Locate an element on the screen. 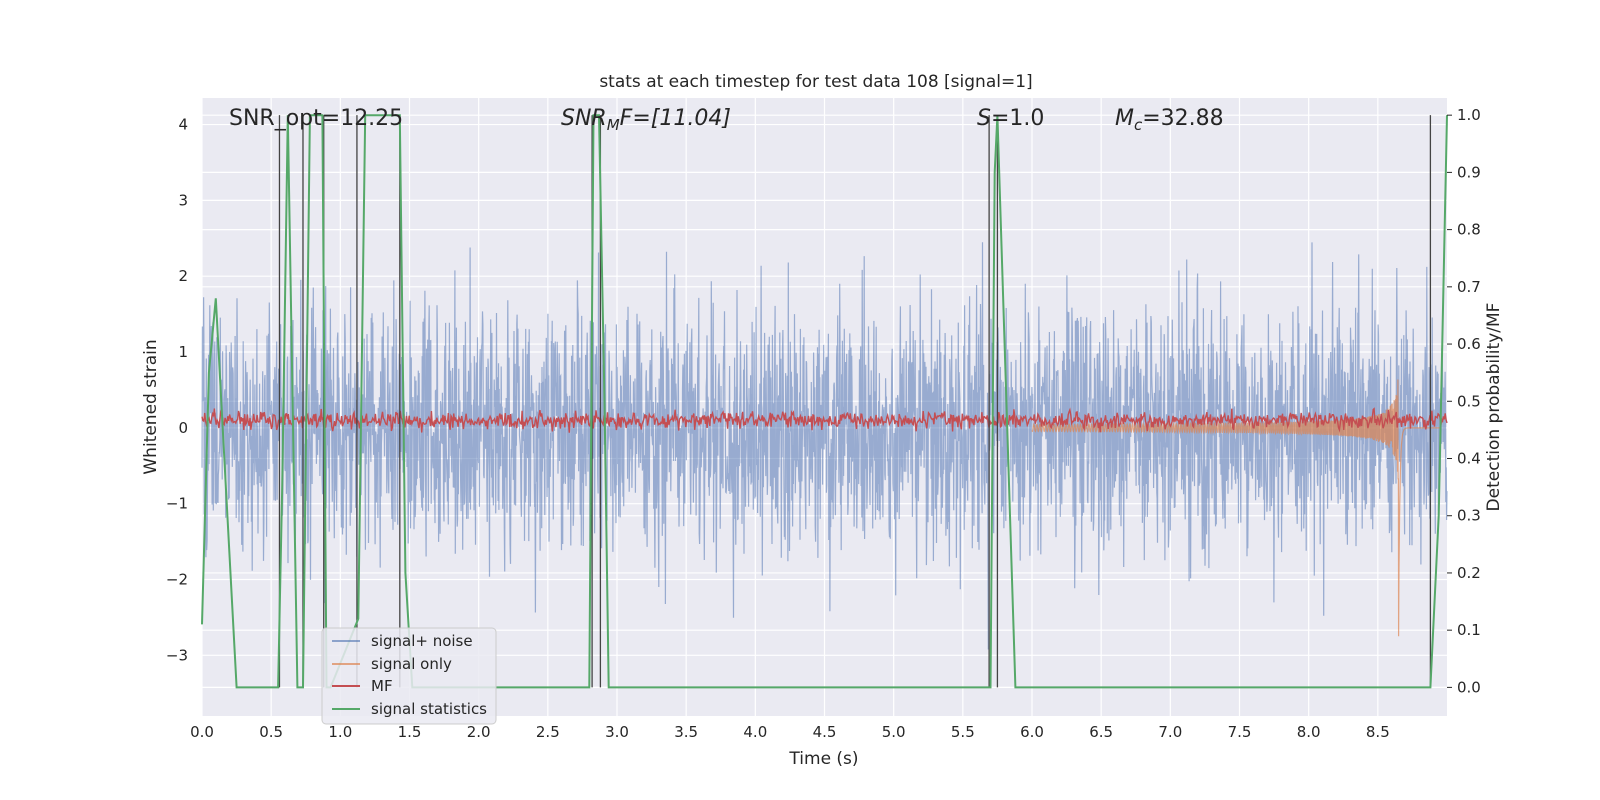 This screenshot has height=800, width=1600. x-tick-label: 0.0 is located at coordinates (202, 732).